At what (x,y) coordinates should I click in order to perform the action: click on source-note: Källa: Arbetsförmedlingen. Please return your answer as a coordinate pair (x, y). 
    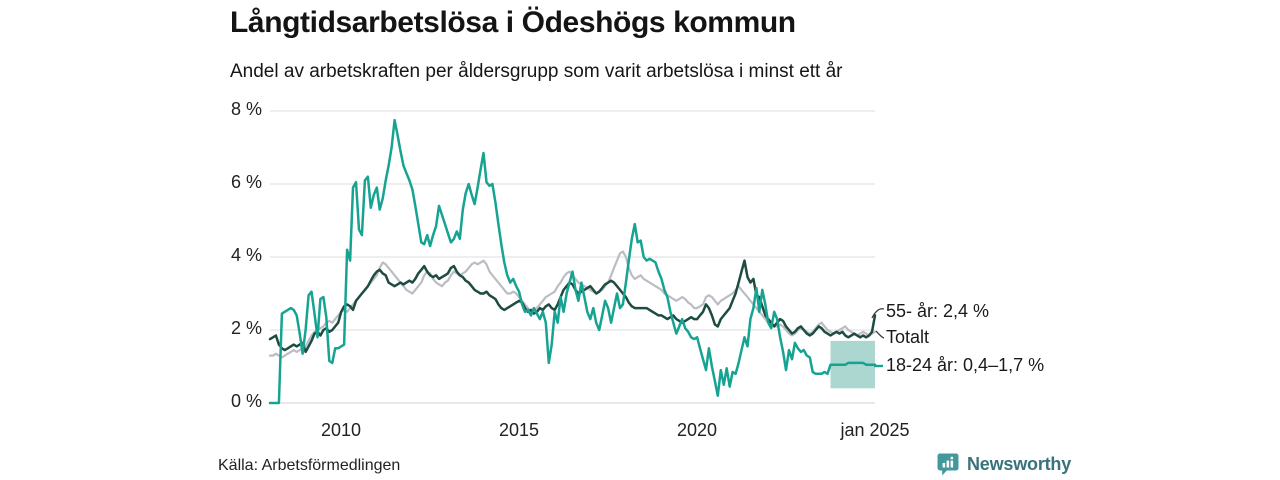
    Looking at the image, I should click on (309, 465).